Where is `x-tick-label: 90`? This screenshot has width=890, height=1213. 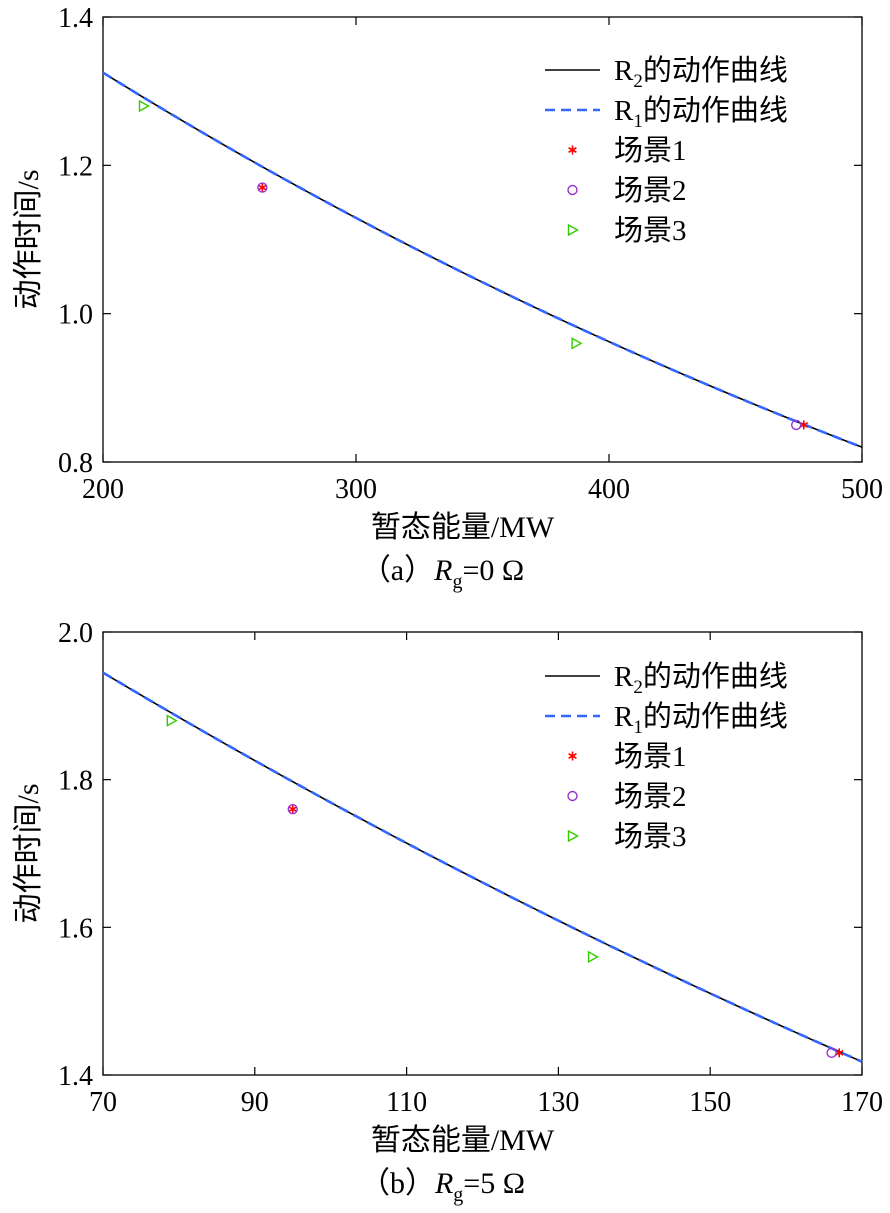
x-tick-label: 90 is located at coordinates (255, 1102).